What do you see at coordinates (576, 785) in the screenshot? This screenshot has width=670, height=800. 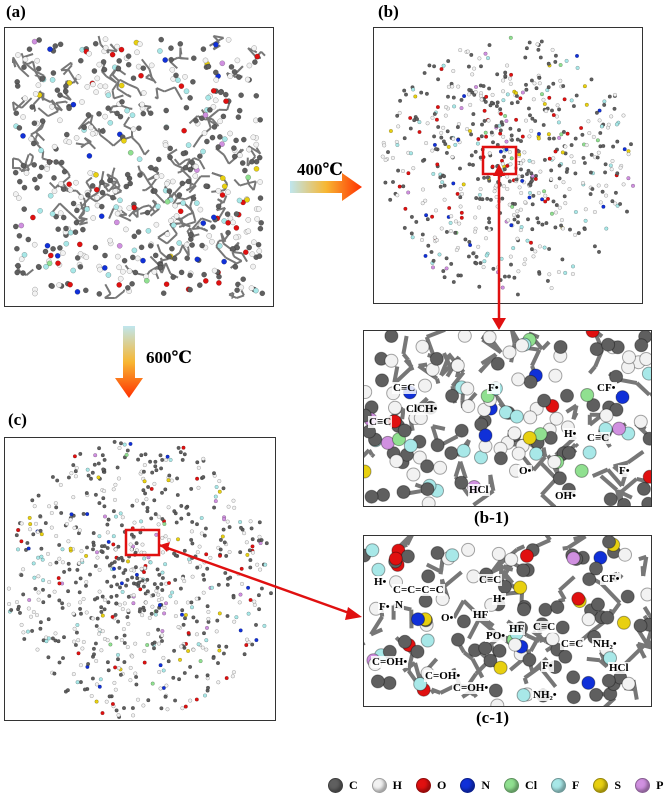 I see `legend-label-f: F` at bounding box center [576, 785].